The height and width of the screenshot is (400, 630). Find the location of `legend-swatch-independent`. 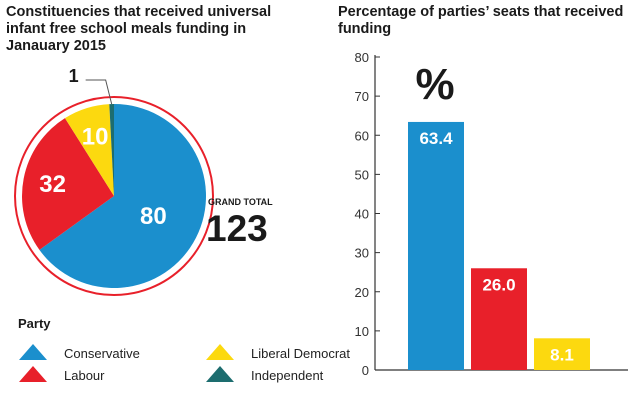

legend-swatch-independent is located at coordinates (220, 375).